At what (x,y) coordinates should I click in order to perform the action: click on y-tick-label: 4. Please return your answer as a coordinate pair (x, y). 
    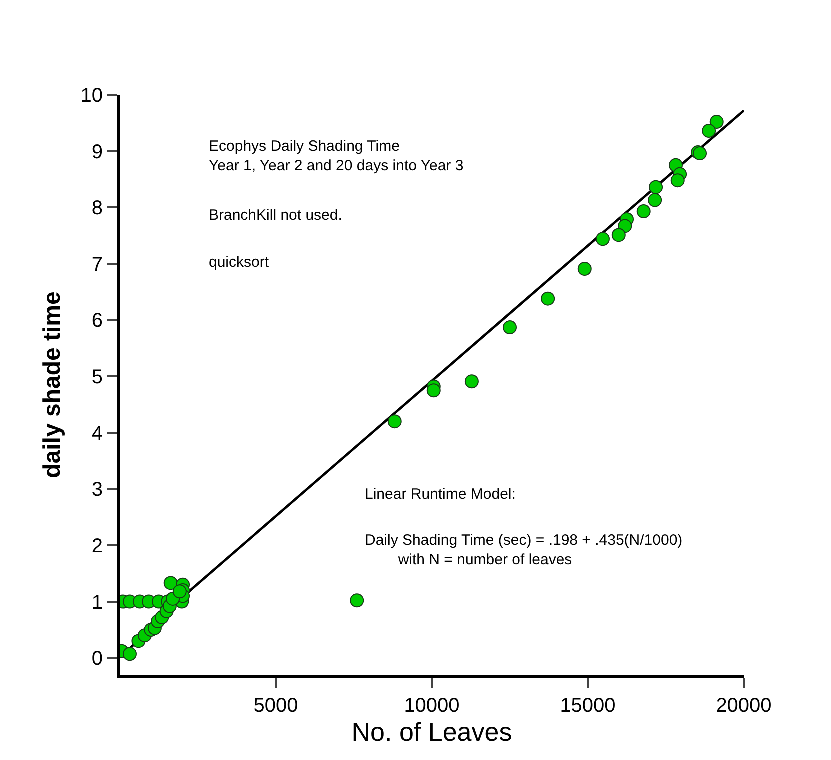
    Looking at the image, I should click on (97, 433).